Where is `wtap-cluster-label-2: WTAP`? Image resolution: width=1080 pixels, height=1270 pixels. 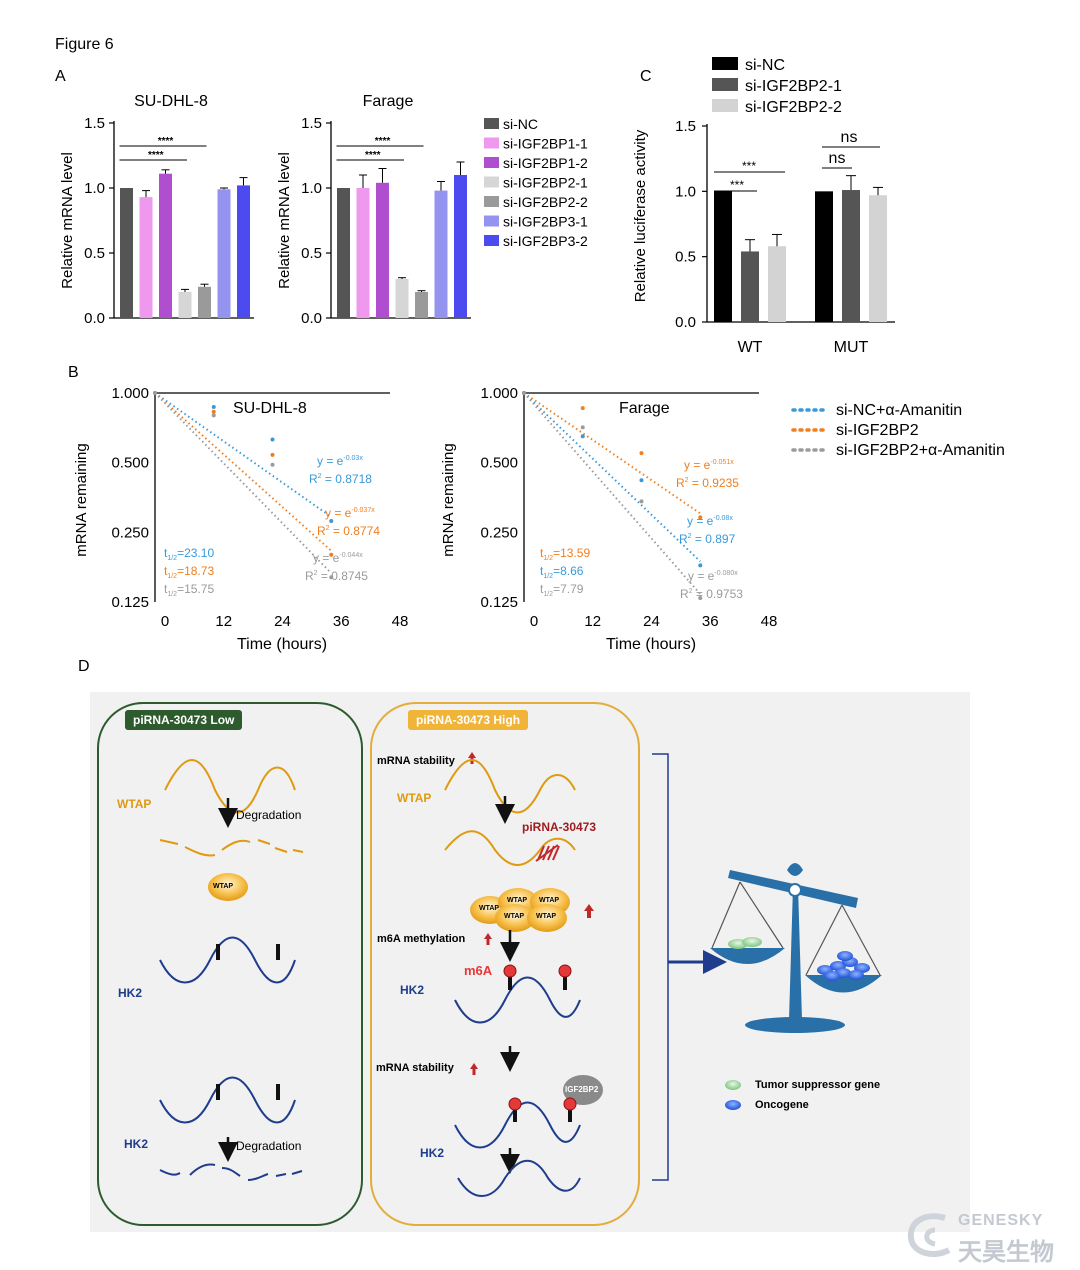 wtap-cluster-label-2: WTAP is located at coordinates (517, 900).